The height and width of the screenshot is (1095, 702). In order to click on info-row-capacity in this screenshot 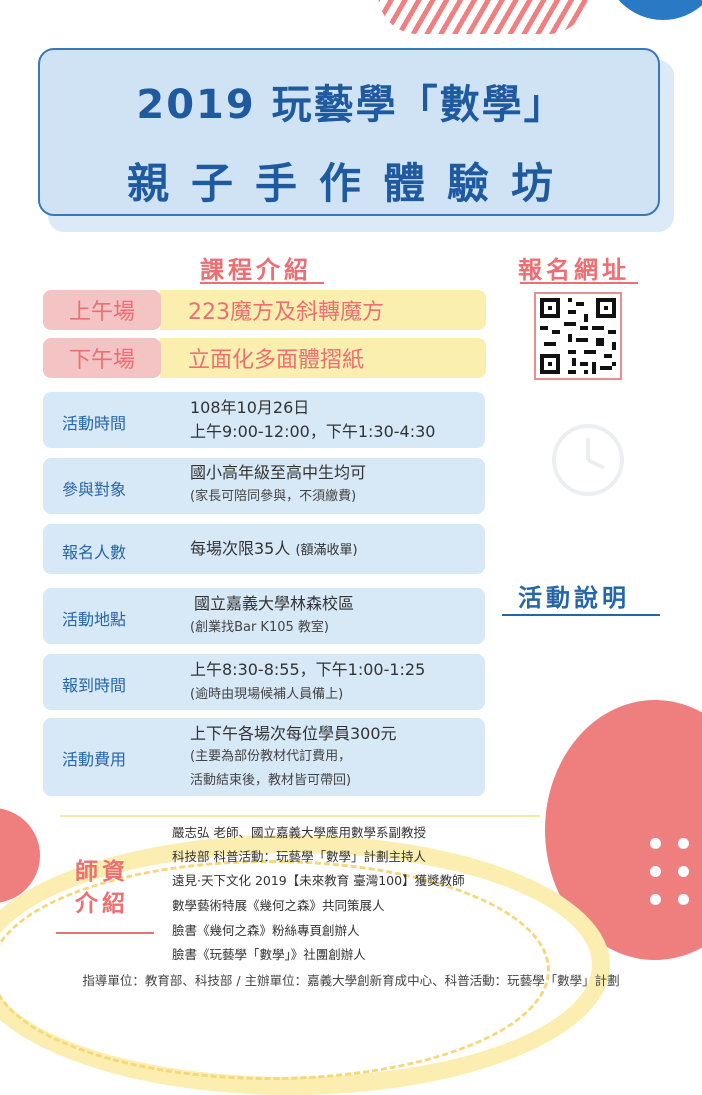, I will do `click(264, 549)`.